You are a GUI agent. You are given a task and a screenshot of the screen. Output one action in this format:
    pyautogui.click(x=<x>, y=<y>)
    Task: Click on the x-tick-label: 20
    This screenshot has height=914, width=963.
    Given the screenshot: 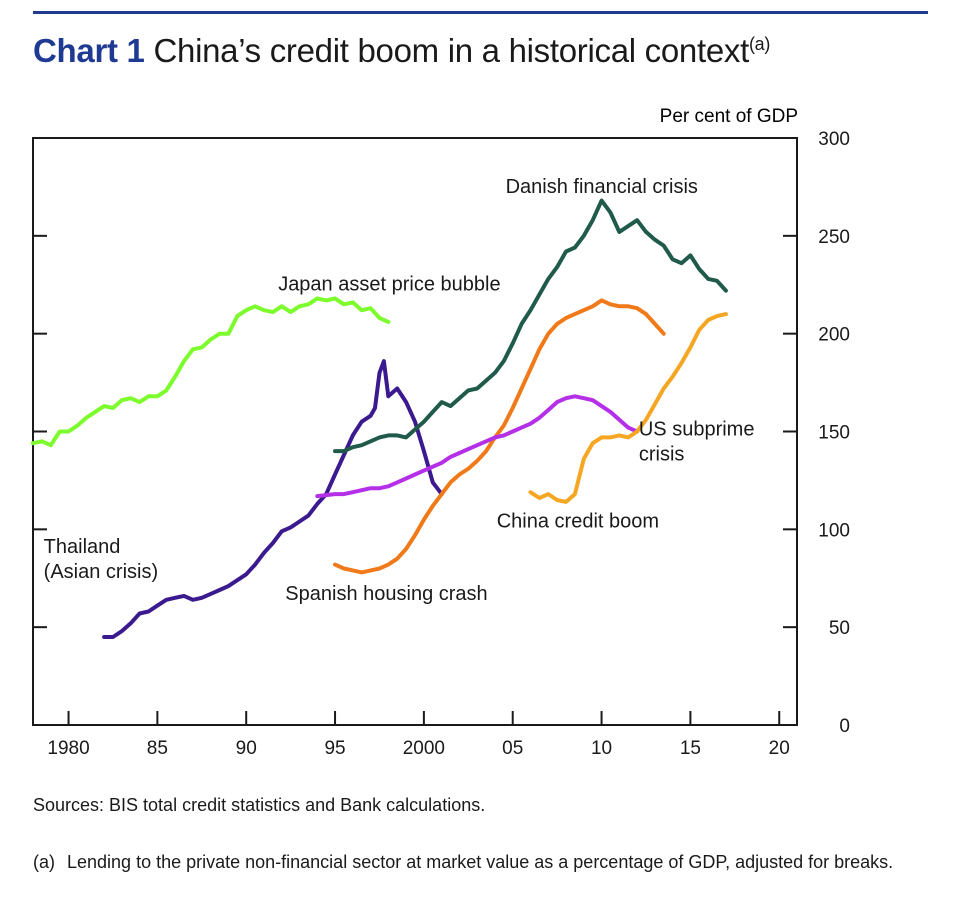 What is the action you would take?
    pyautogui.click(x=779, y=748)
    